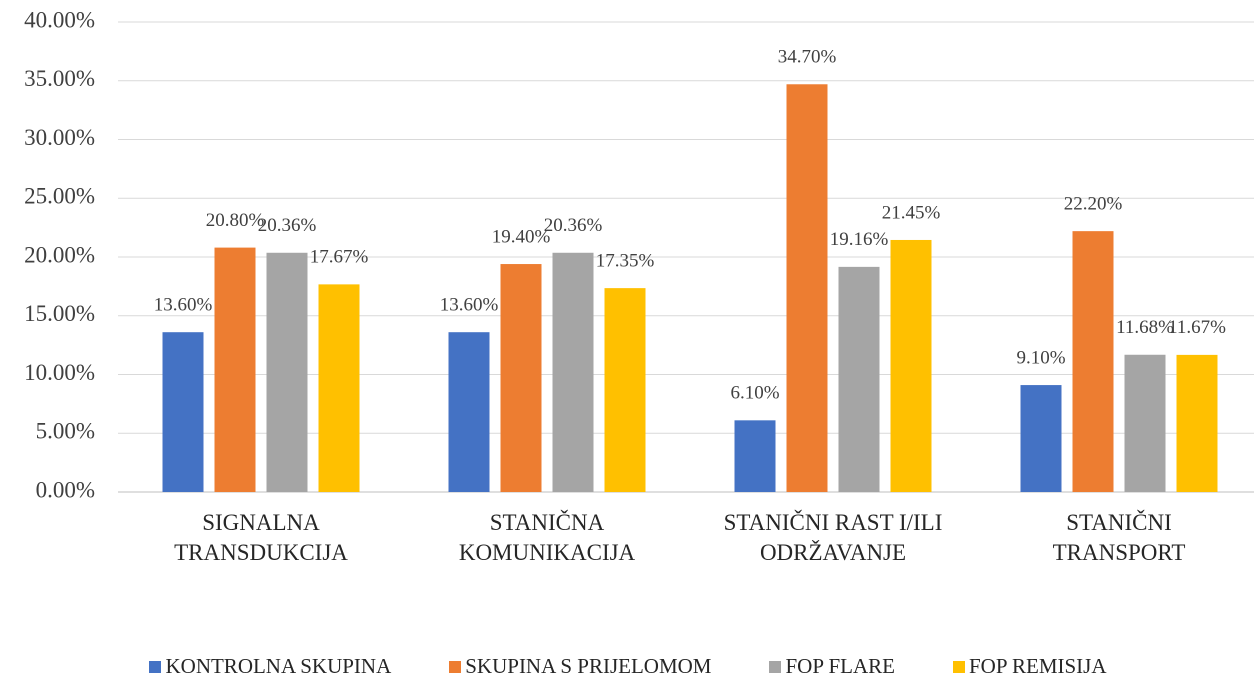 The image size is (1256, 680). What do you see at coordinates (807, 57) in the screenshot?
I see `data-label: 34.70%` at bounding box center [807, 57].